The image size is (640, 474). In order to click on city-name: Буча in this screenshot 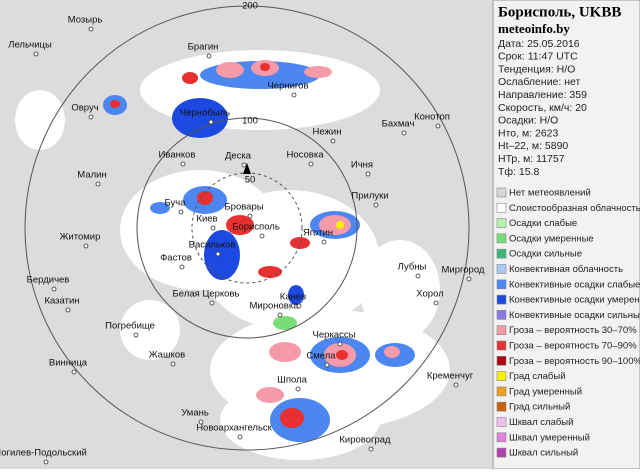, I will do `click(175, 203)`.